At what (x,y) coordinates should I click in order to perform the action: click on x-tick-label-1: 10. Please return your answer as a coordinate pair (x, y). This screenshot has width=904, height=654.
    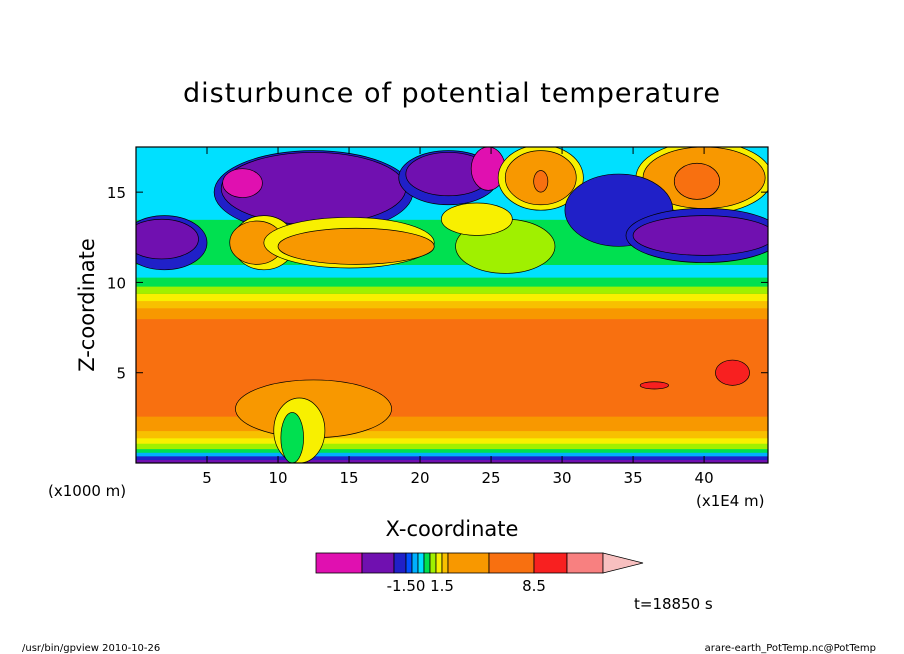
    Looking at the image, I should click on (277, 478).